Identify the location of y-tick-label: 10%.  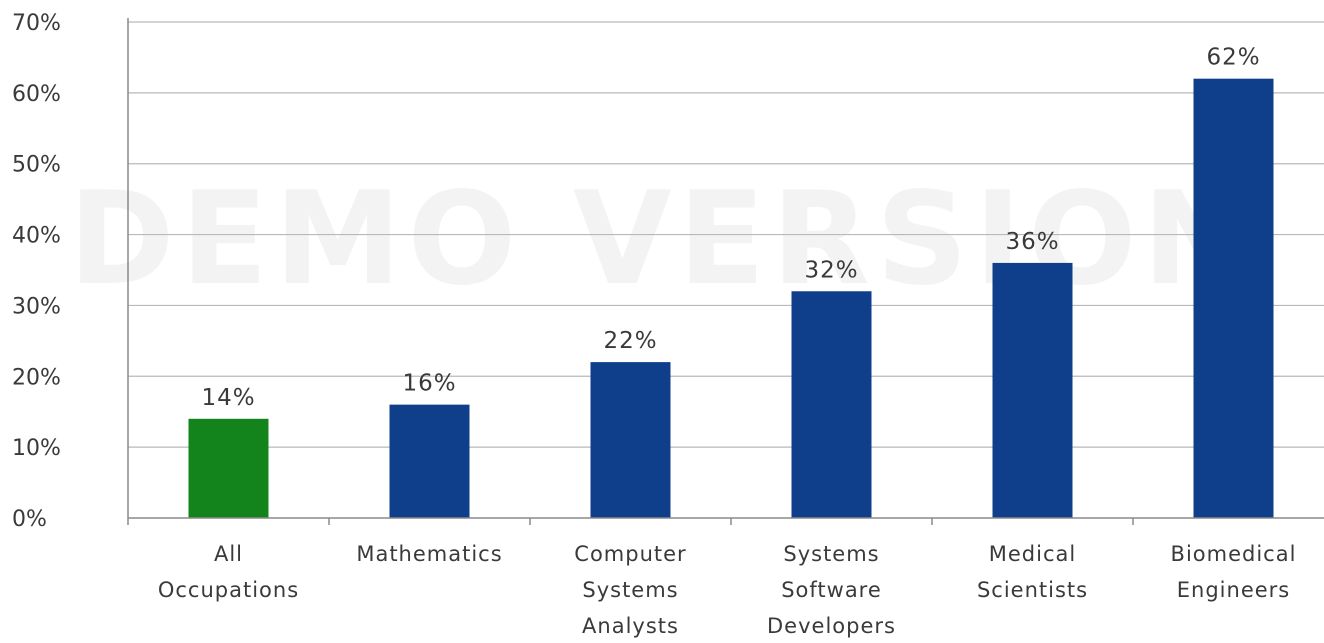
(36, 448).